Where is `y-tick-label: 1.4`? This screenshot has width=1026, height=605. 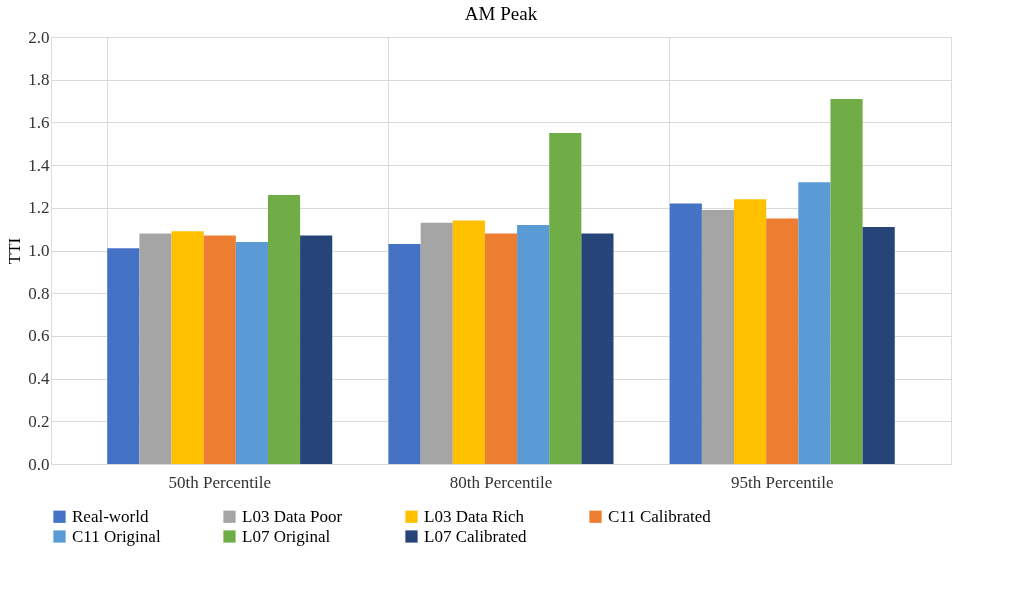
y-tick-label: 1.4 is located at coordinates (39, 165).